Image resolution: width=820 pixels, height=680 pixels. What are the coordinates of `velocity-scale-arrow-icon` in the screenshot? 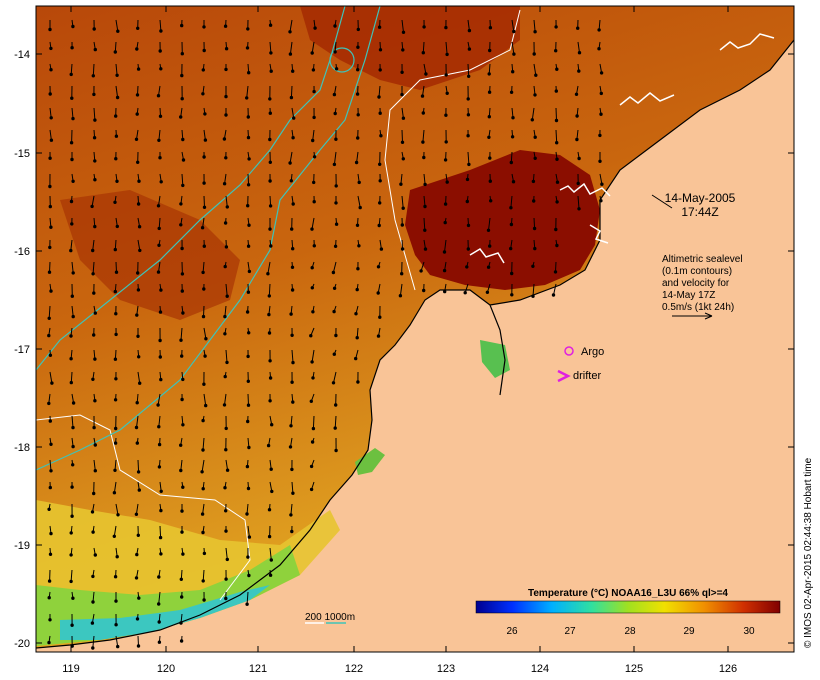 It's located at (692, 316).